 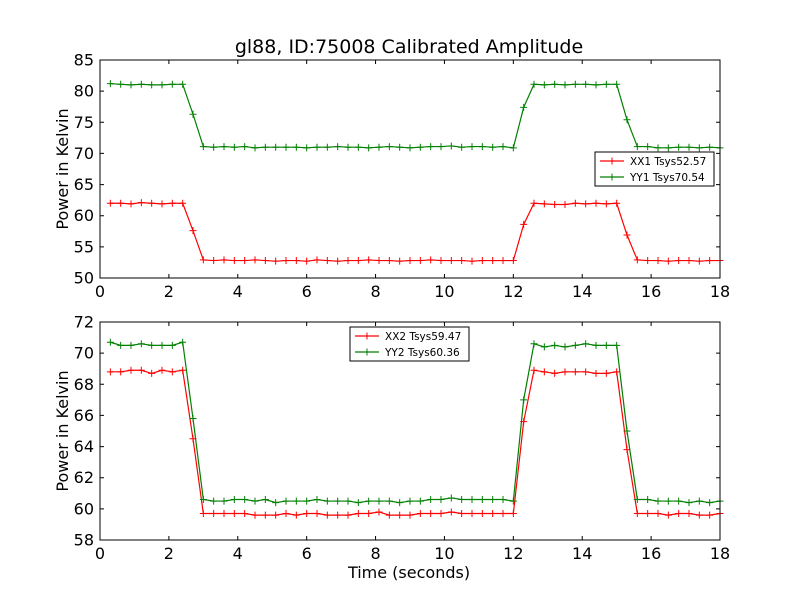 I want to click on legend-label: YY1 Tsys70.54, so click(x=667, y=178).